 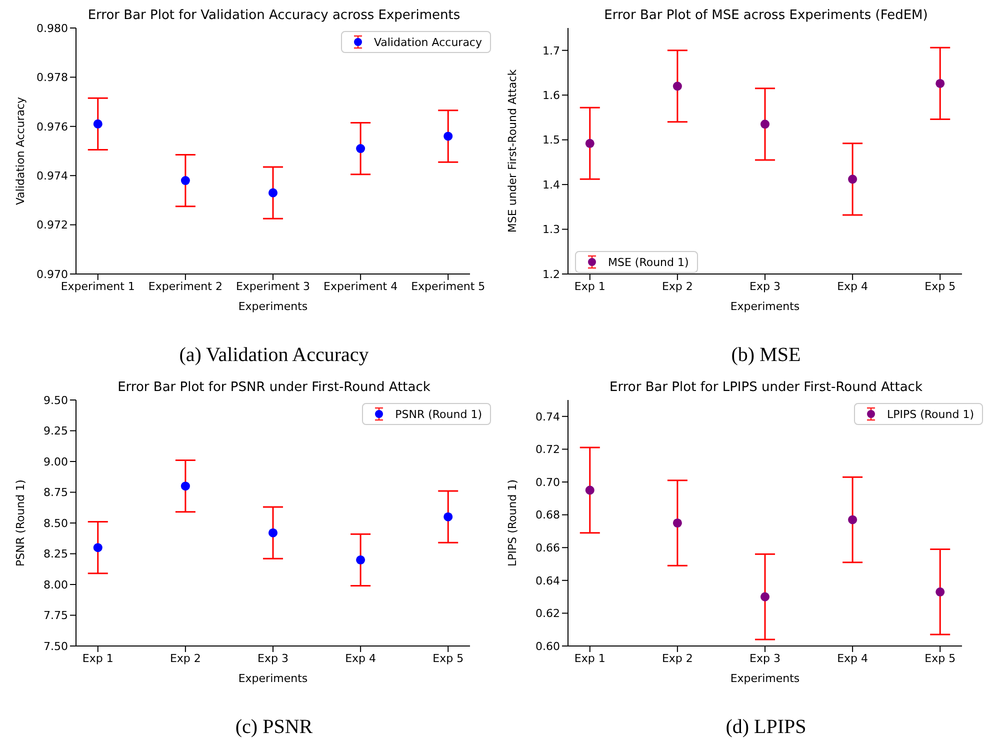 What do you see at coordinates (548, 613) in the screenshot?
I see `y-tick-label: 0.62` at bounding box center [548, 613].